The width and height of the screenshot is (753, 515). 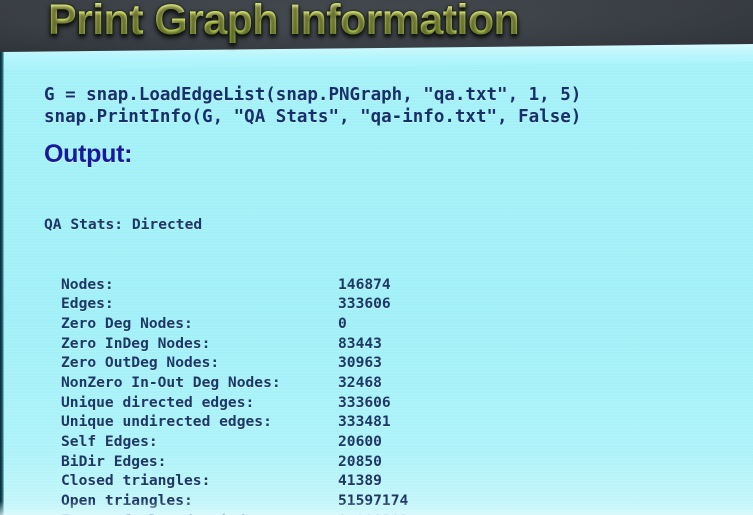 What do you see at coordinates (114, 461) in the screenshot?
I see `stat-label: BiDir Edges:` at bounding box center [114, 461].